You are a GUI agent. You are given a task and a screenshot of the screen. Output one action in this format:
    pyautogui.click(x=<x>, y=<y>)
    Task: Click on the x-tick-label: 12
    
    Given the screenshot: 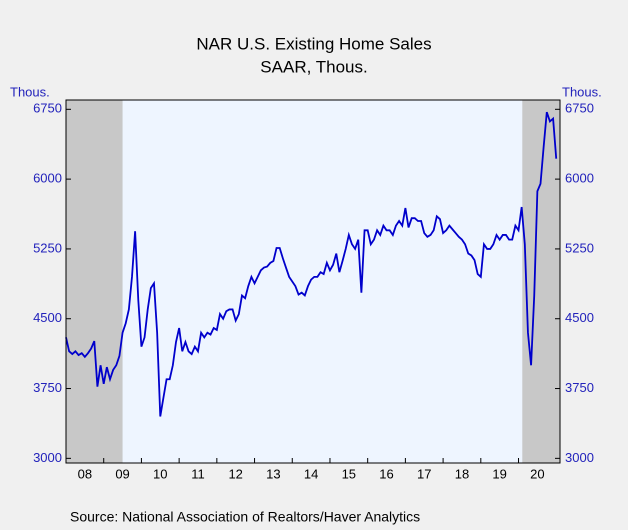 What is the action you would take?
    pyautogui.click(x=235, y=473)
    